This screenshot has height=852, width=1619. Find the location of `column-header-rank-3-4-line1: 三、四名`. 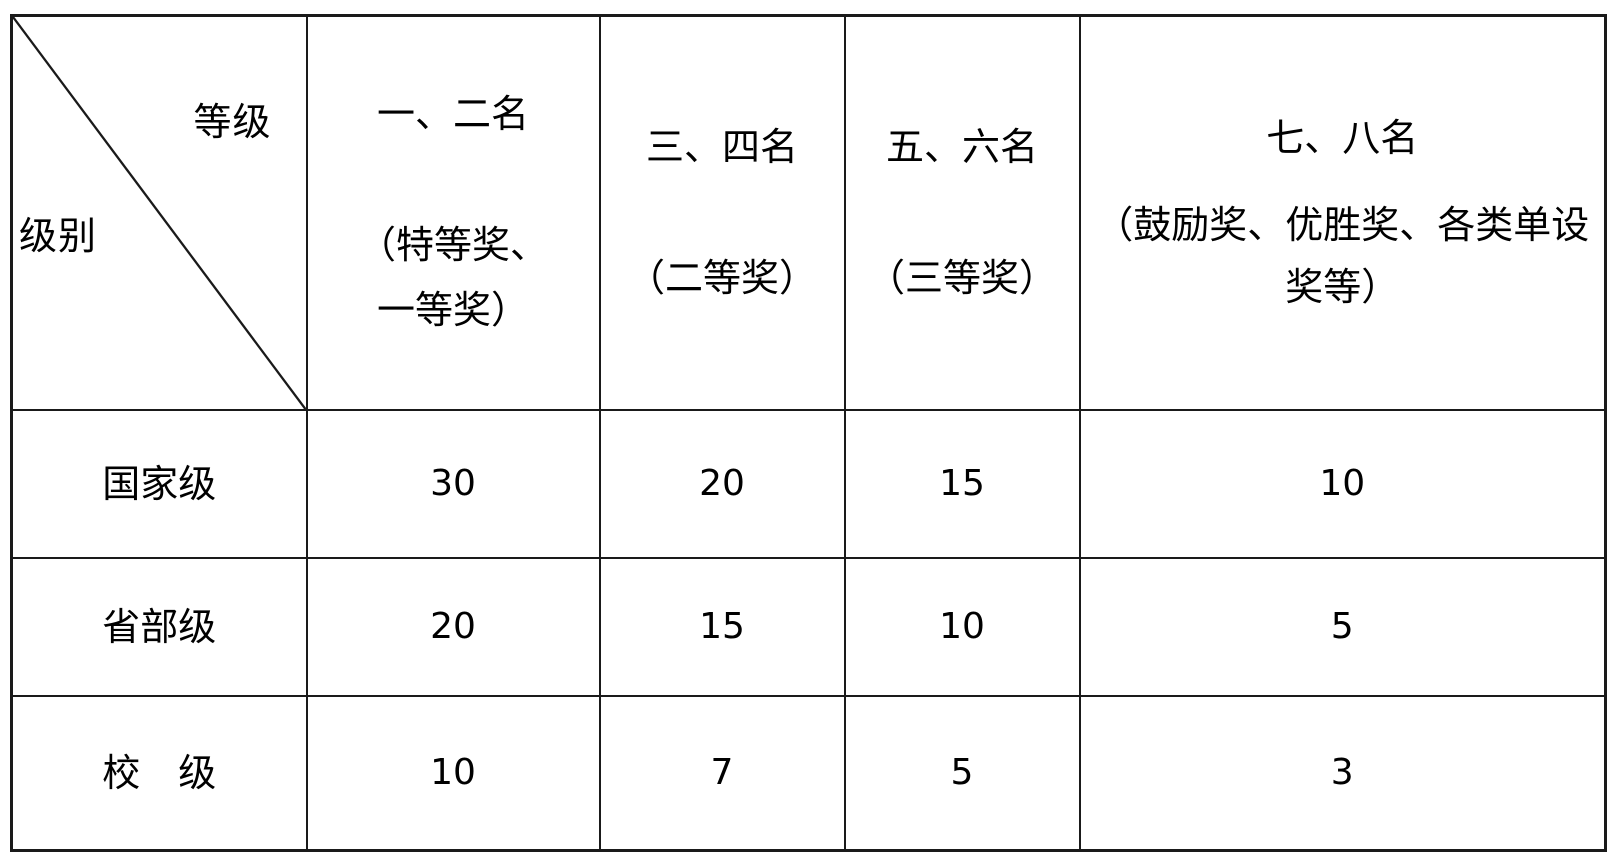

column-header-rank-3-4-line1: 三、四名 is located at coordinates (721, 147).